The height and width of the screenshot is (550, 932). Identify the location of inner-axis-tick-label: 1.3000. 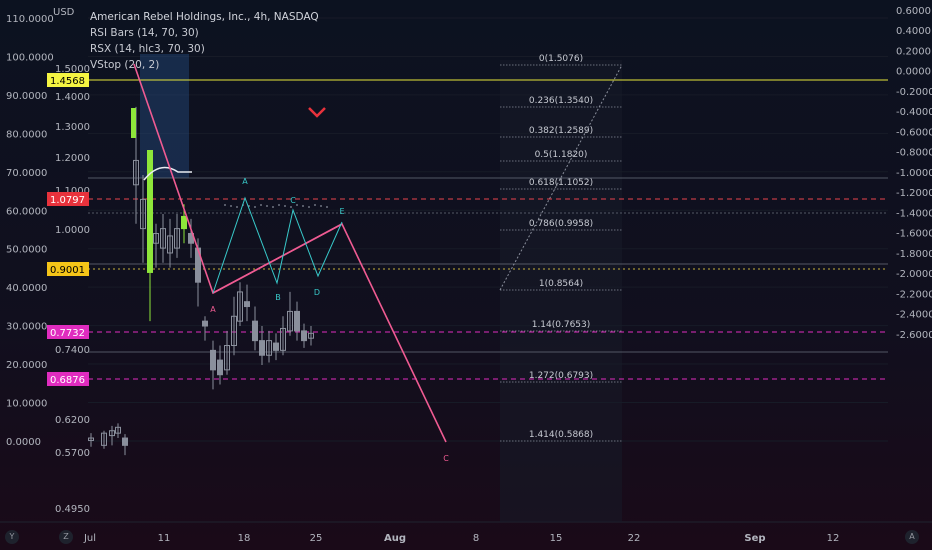
(72, 127).